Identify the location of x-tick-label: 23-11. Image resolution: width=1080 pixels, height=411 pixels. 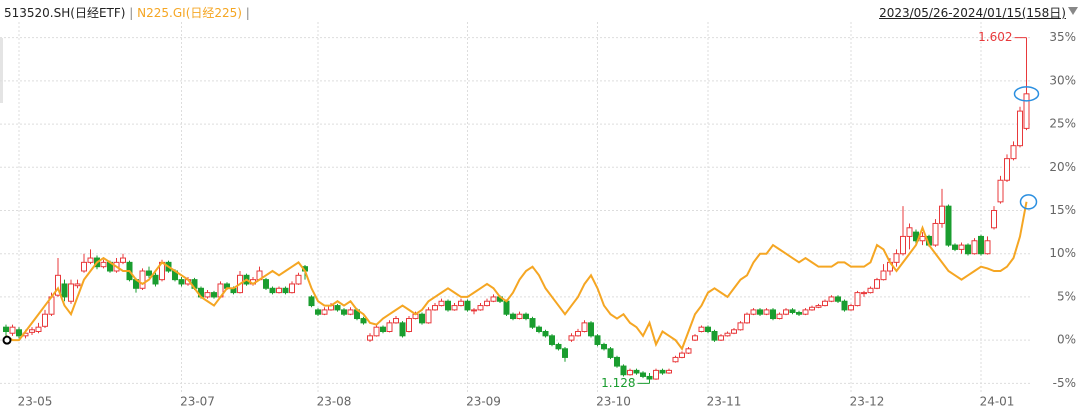
(724, 402).